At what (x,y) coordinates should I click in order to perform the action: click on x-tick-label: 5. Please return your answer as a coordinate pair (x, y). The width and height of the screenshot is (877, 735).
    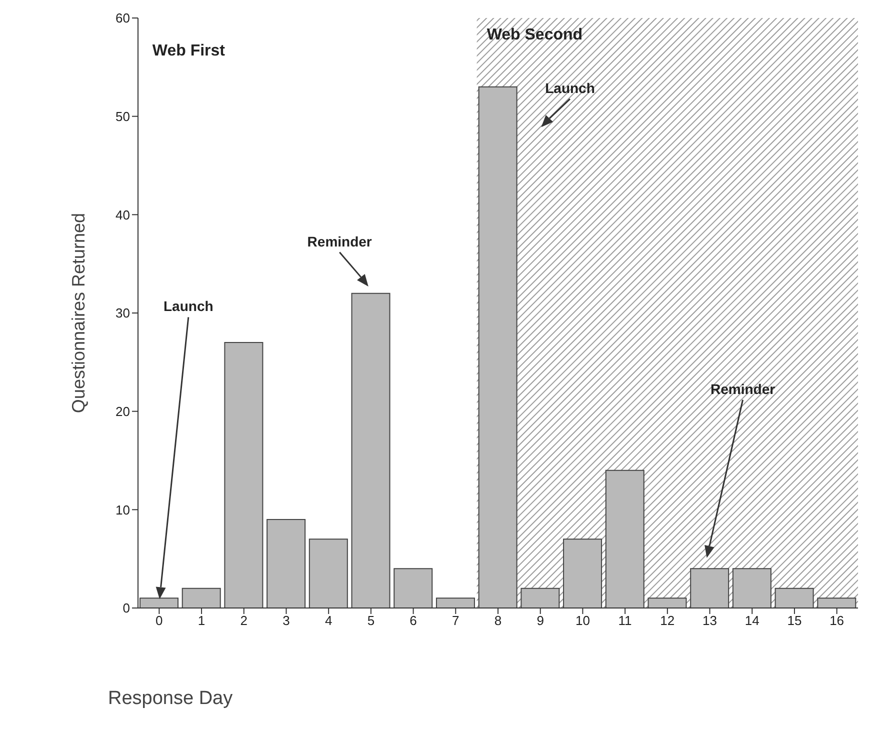
    Looking at the image, I should click on (371, 620).